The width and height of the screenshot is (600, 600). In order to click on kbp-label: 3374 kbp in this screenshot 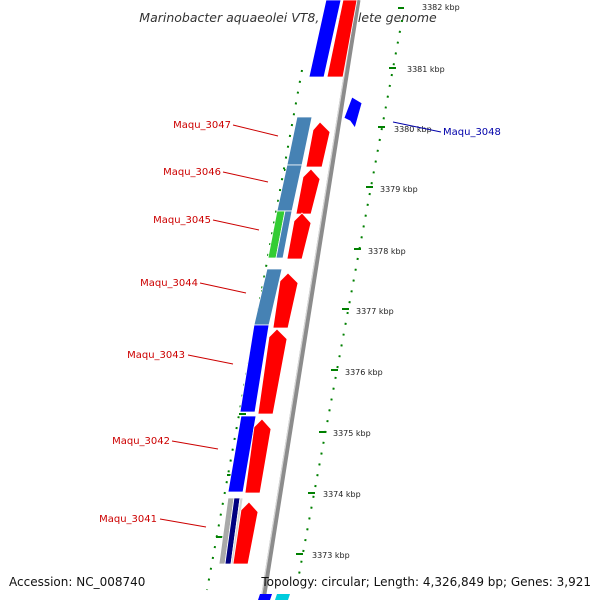, I will do `click(342, 494)`.